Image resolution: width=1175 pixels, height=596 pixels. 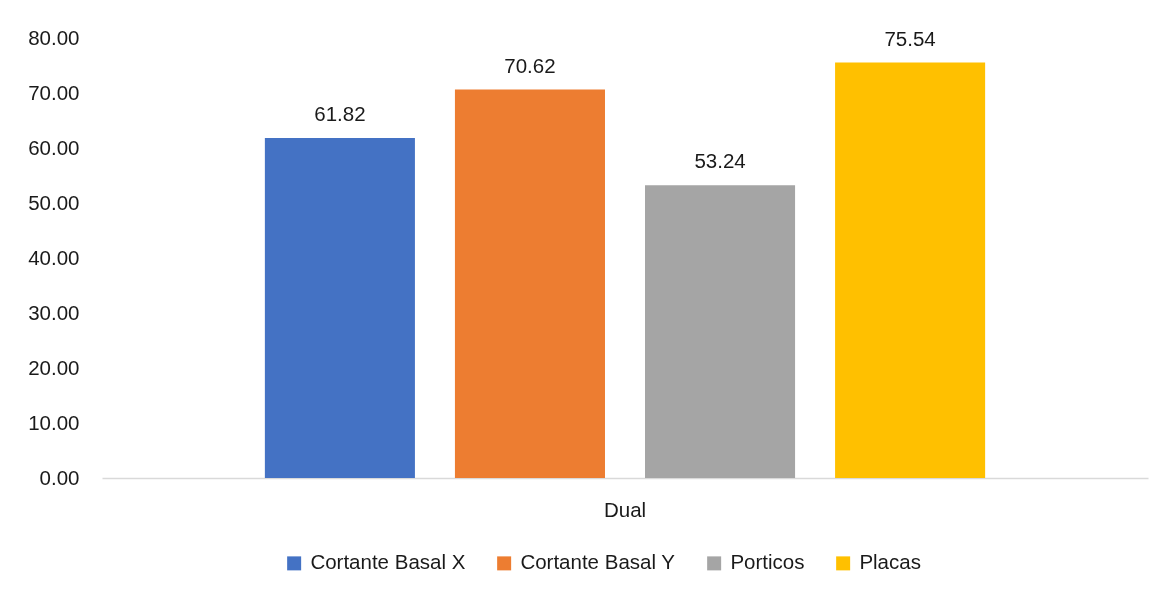 I want to click on y-tick-label: 10.00, so click(x=54, y=422).